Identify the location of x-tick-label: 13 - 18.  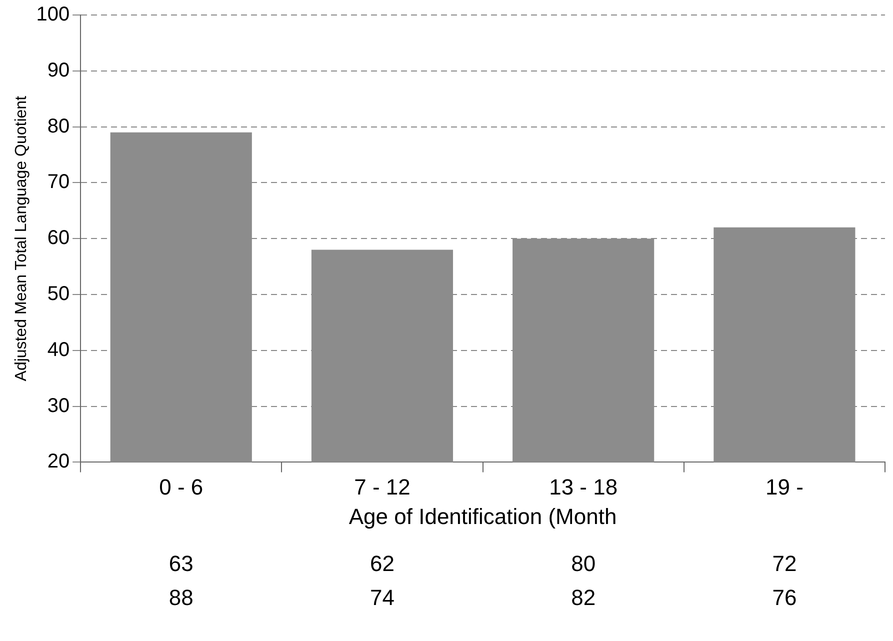
(583, 487).